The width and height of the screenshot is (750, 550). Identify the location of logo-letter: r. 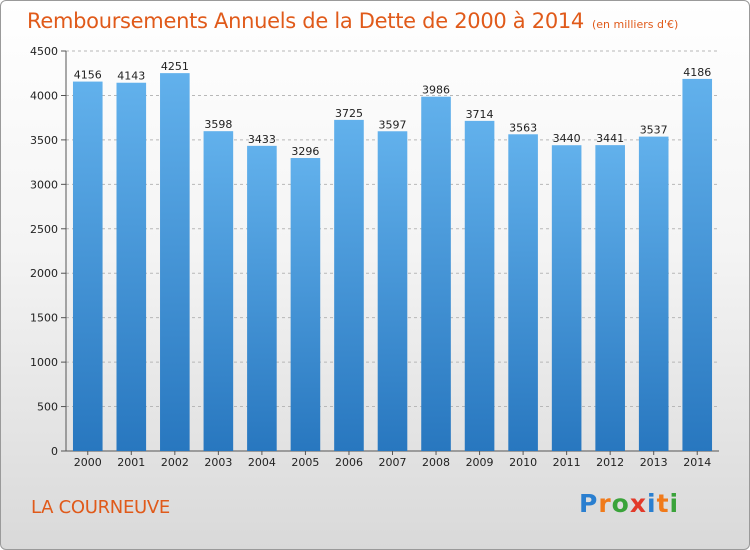
(605, 503).